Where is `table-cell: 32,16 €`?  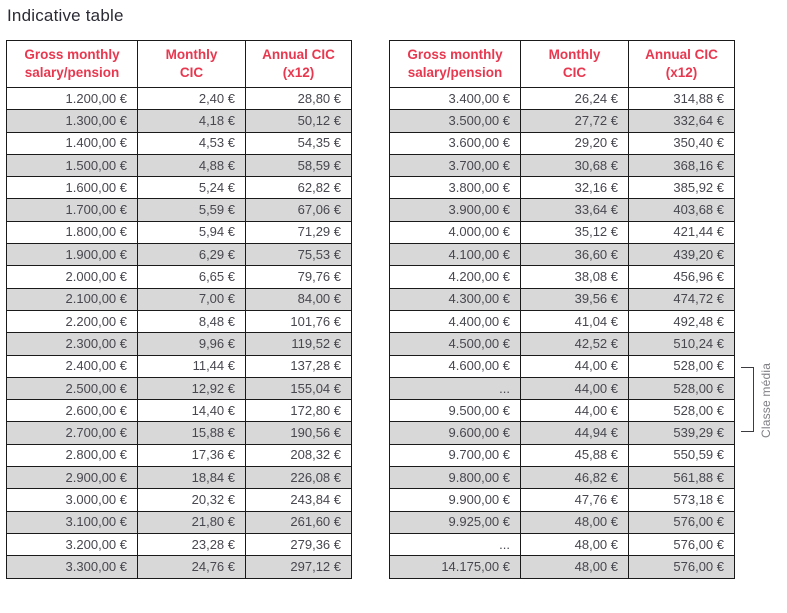
table-cell: 32,16 € is located at coordinates (574, 188).